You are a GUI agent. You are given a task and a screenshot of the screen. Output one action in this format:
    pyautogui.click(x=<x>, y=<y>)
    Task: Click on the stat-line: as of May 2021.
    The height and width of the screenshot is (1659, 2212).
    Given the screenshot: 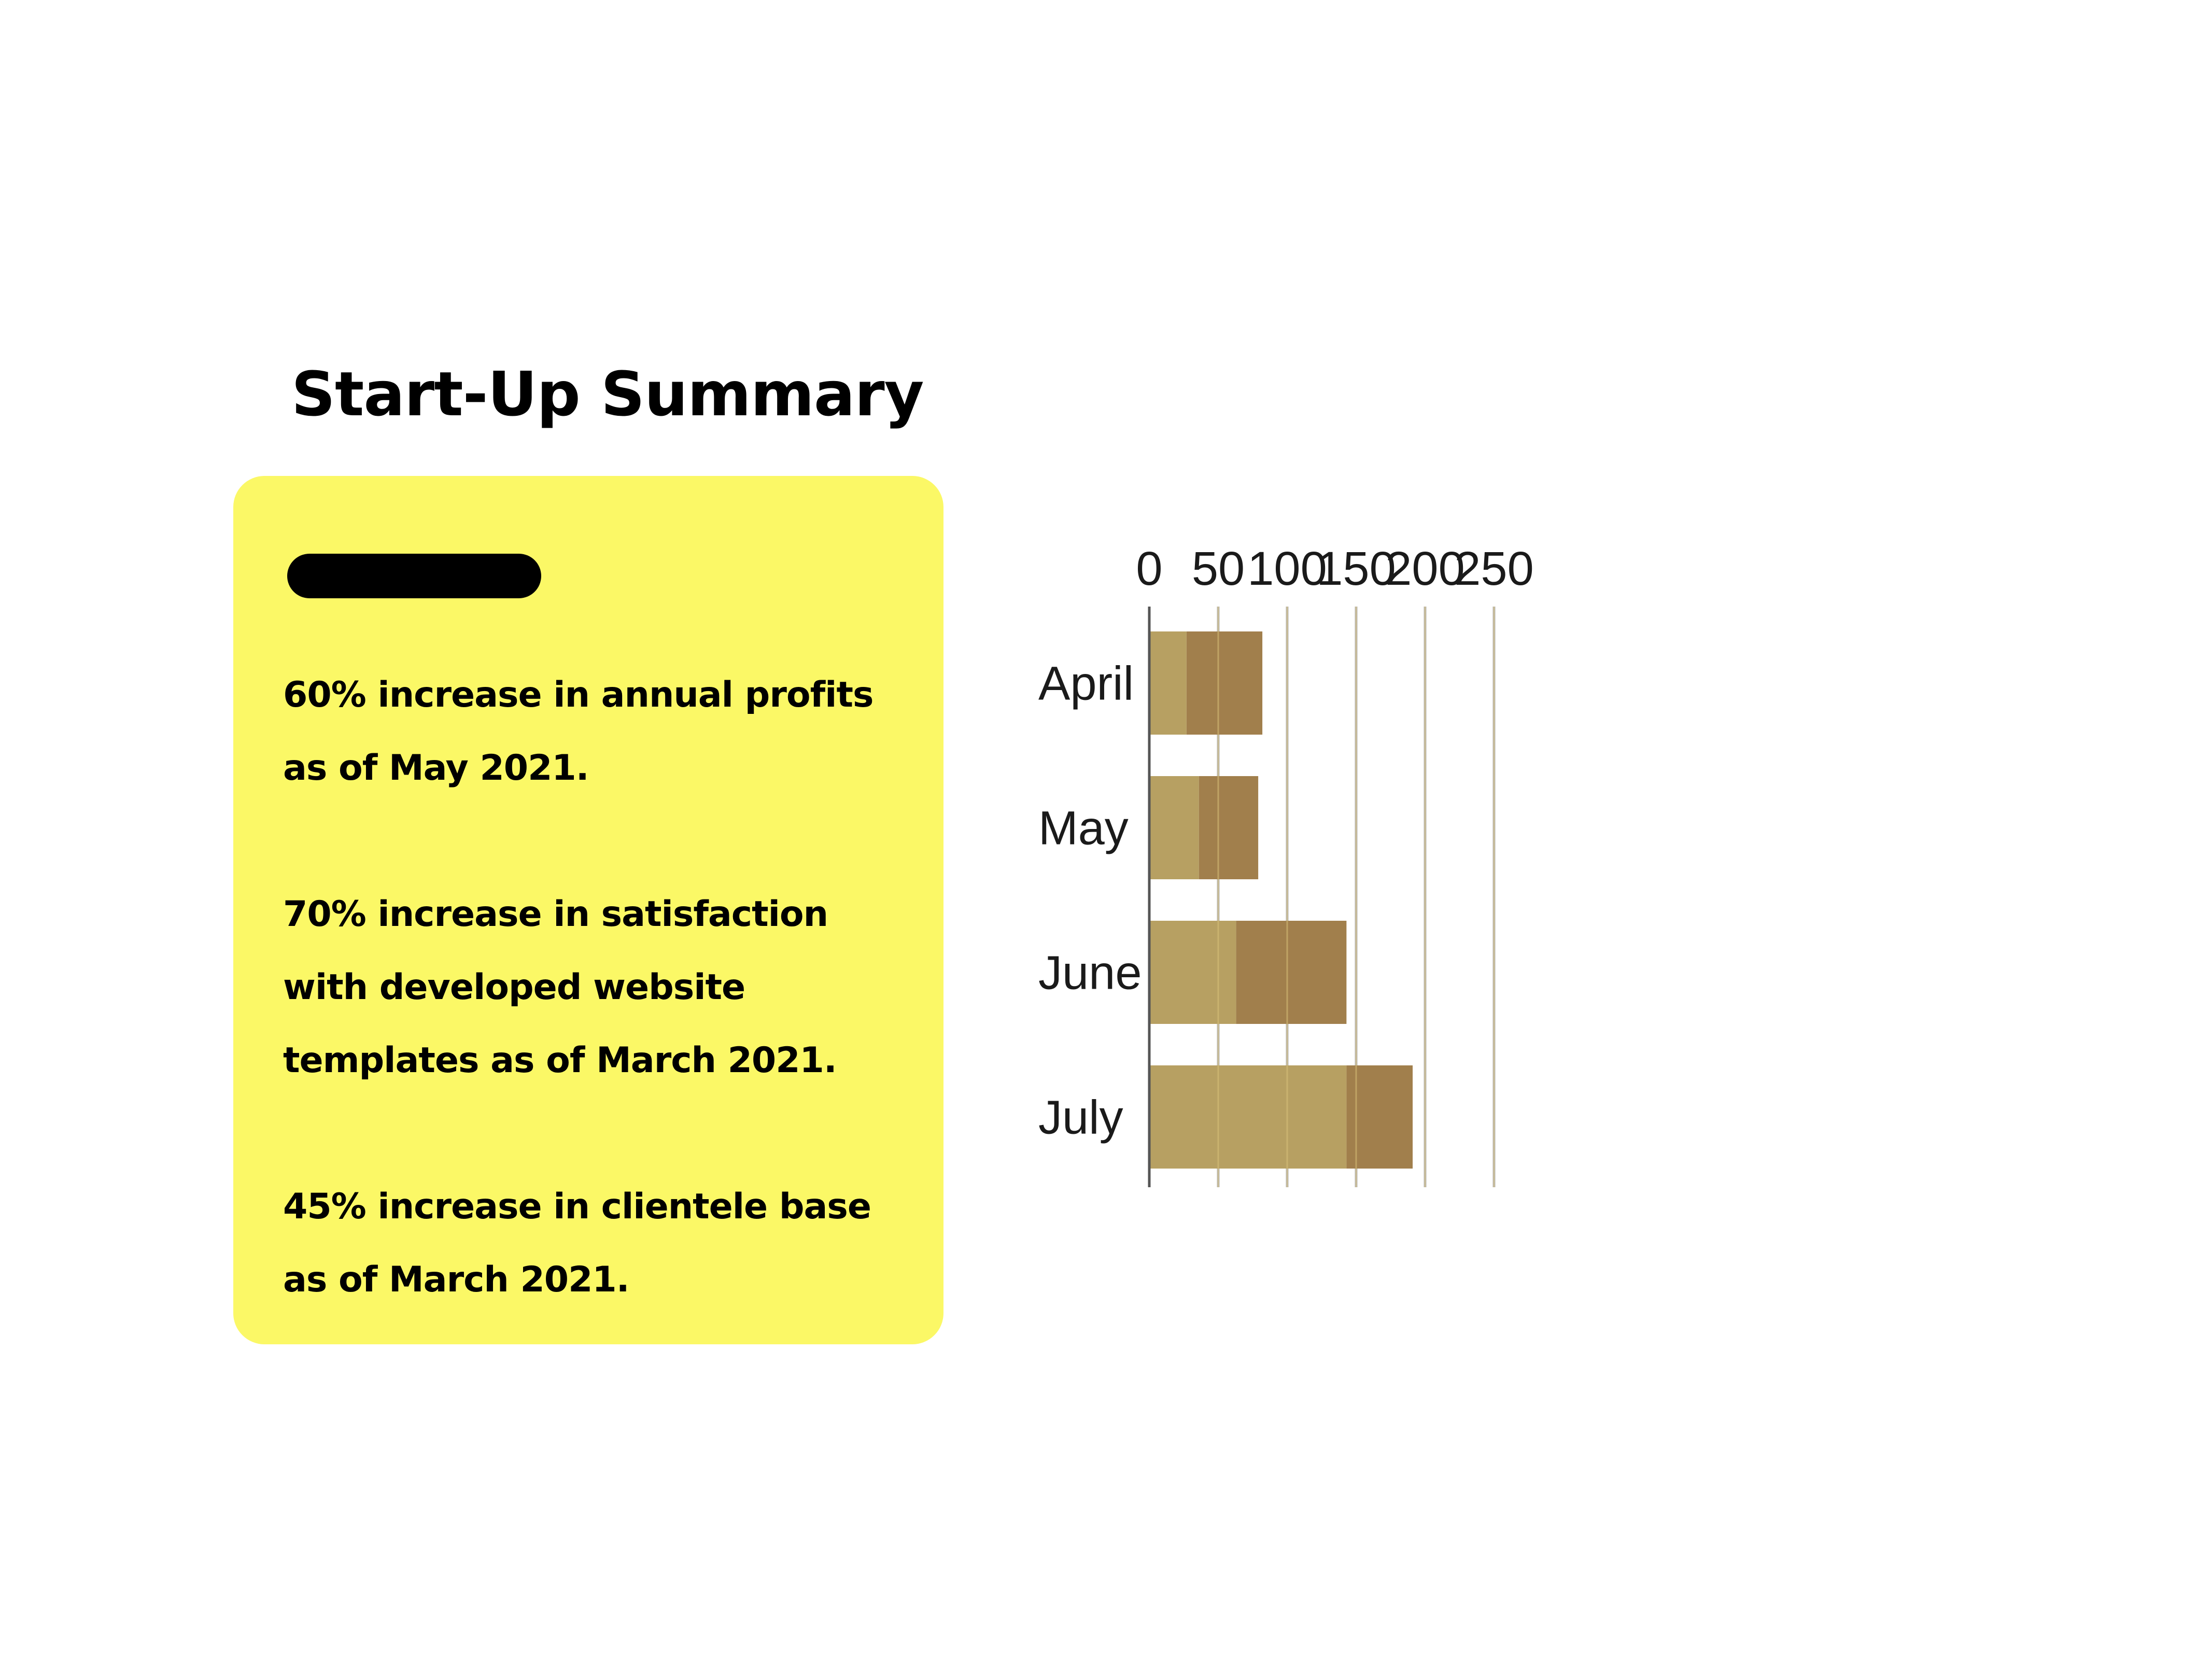 What is the action you would take?
    pyautogui.click(x=436, y=769)
    